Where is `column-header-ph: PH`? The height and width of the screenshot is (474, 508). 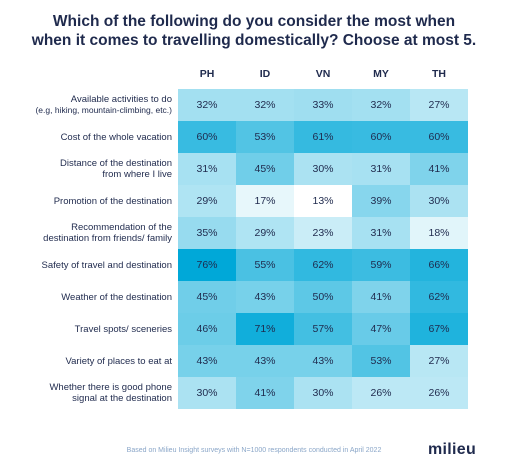
column-header-ph: PH is located at coordinates (207, 74).